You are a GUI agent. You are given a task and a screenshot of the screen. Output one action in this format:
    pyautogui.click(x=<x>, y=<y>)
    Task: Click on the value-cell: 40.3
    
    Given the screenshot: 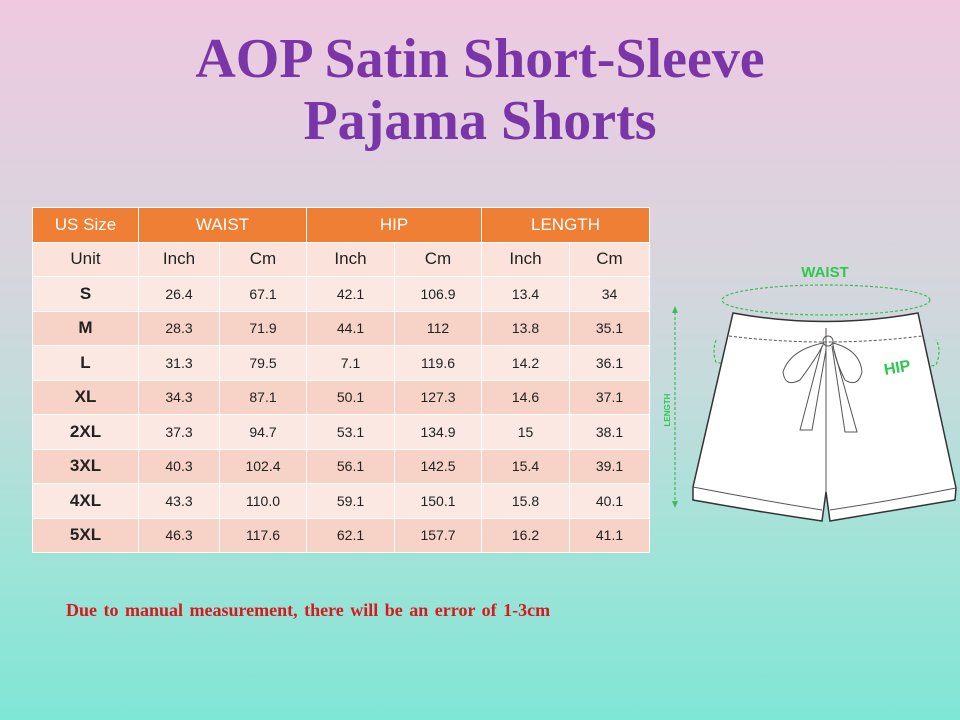 What is the action you would take?
    pyautogui.click(x=179, y=466)
    